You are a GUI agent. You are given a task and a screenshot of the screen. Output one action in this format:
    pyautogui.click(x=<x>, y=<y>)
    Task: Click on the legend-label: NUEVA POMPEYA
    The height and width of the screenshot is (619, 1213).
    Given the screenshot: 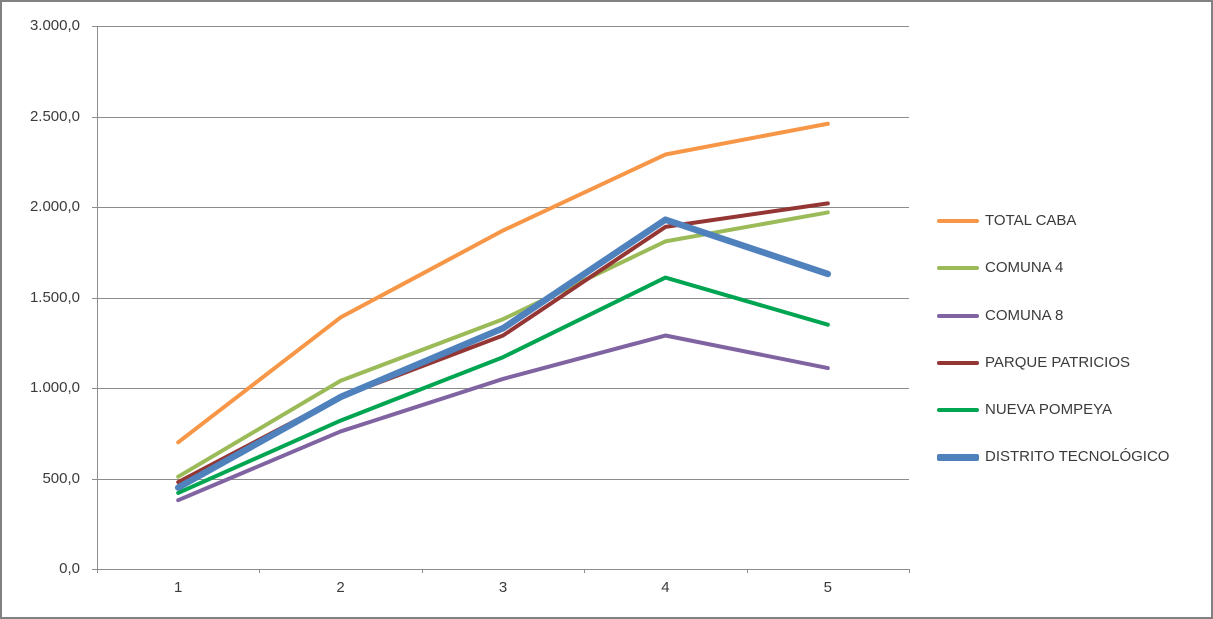 What is the action you would take?
    pyautogui.click(x=1048, y=409)
    